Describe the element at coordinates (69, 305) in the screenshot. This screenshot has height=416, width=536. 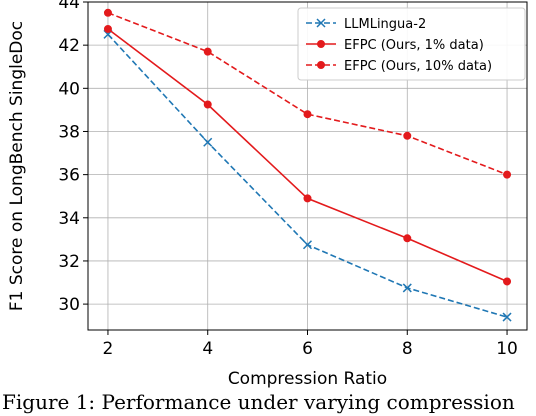
I see `y-tick-label: 30` at that location.